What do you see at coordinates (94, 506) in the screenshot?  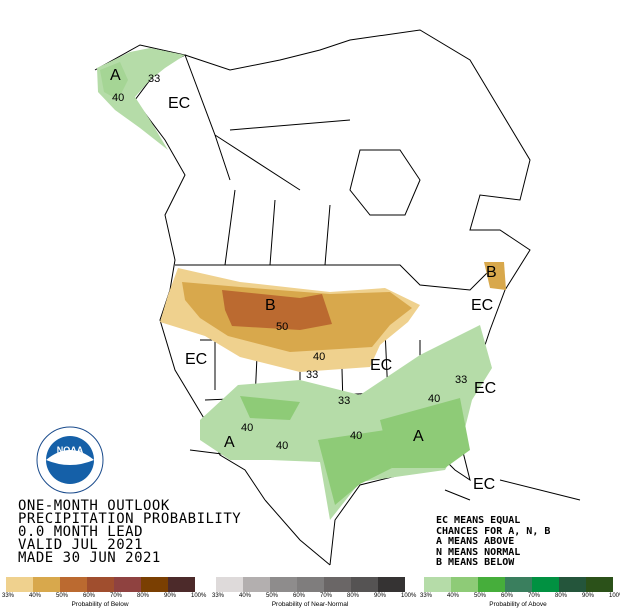 I see `title-line: ONE-MONTH OUTLOOK` at bounding box center [94, 506].